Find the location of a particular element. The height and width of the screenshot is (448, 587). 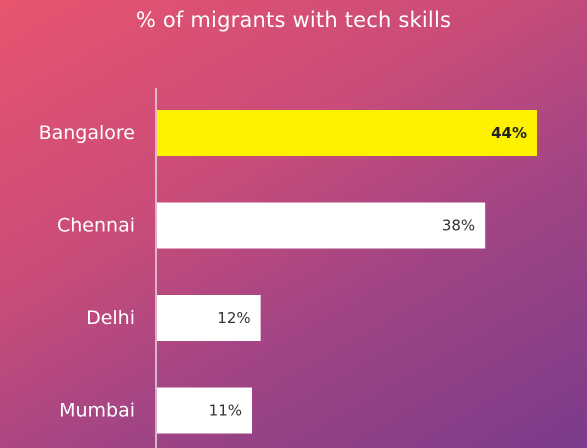

category-label-chennai: Chennai is located at coordinates (96, 226).